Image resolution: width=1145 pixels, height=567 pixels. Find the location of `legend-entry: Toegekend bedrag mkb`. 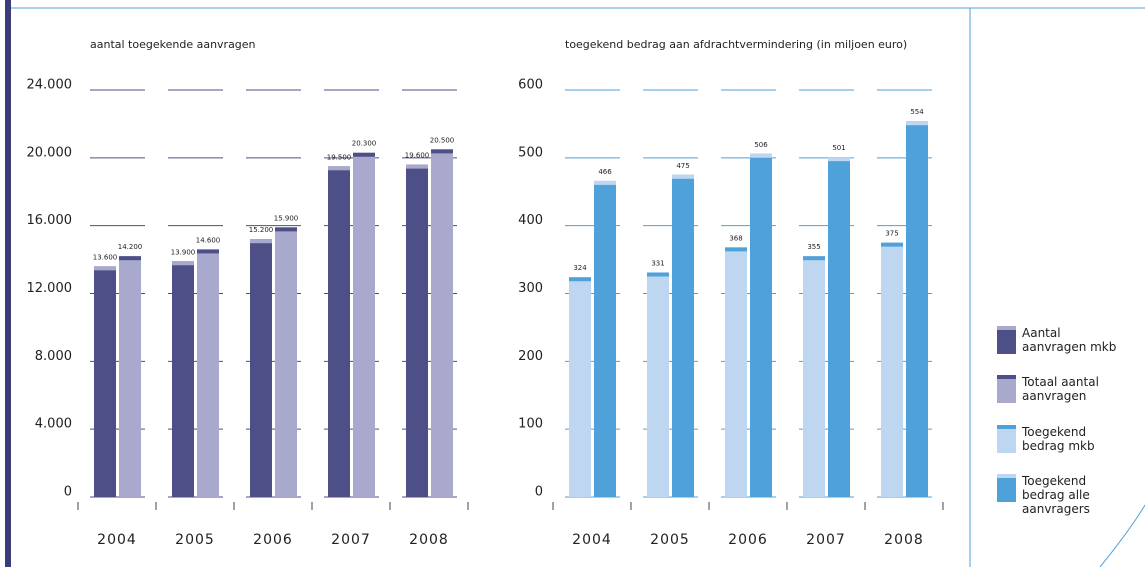

legend-entry: Toegekend bedrag mkb is located at coordinates (1069, 439).